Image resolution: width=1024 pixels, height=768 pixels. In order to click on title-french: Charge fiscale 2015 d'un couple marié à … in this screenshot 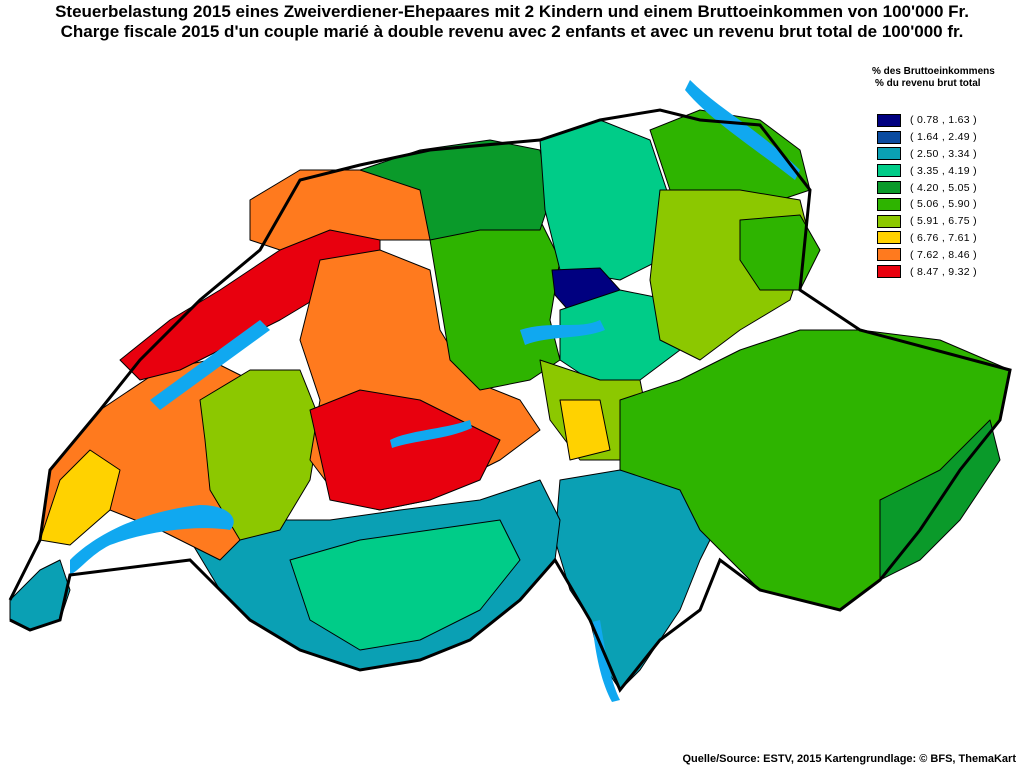, I will do `click(512, 31)`.